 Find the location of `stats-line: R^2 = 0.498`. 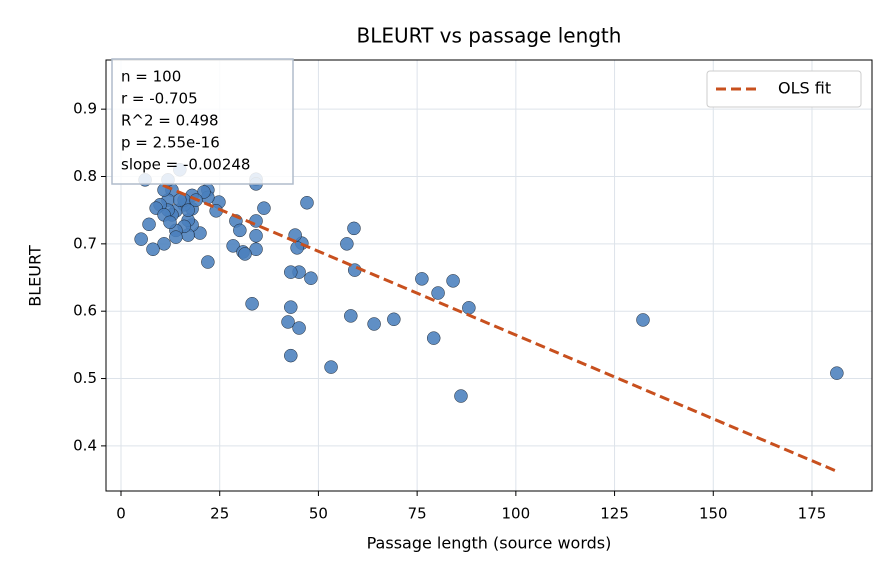

stats-line: R^2 = 0.498 is located at coordinates (170, 121).